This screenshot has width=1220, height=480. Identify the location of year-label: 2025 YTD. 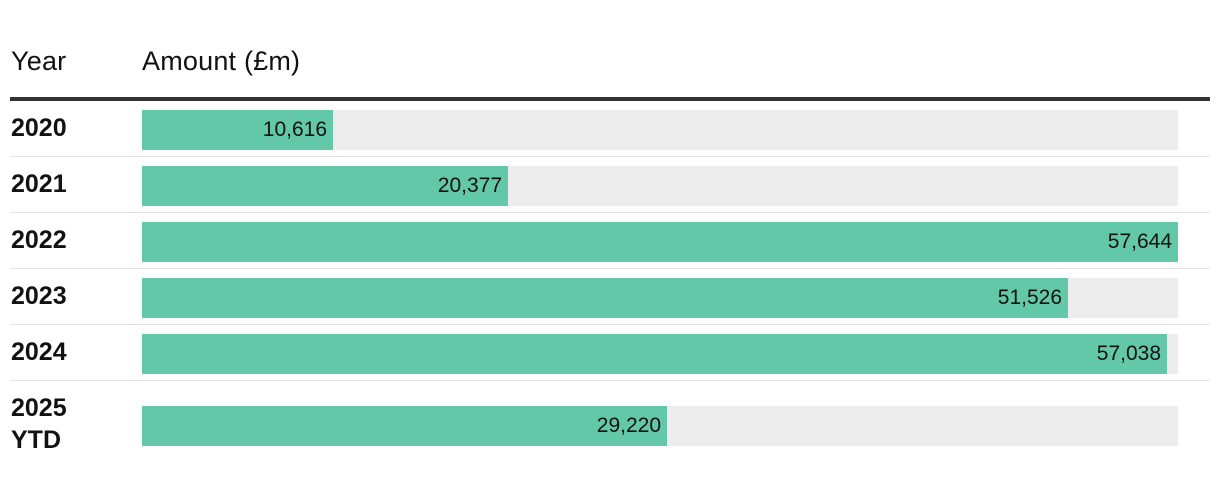
(39, 424).